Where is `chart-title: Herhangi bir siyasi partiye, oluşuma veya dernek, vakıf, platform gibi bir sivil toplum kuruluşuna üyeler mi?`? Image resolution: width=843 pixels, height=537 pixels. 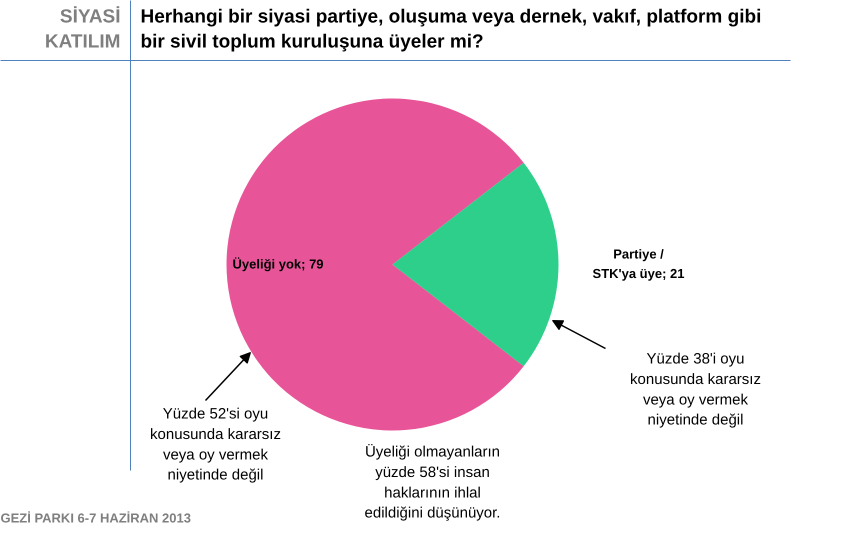 chart-title: Herhangi bir siyasi partiye, oluşuma veya dernek, vakıf, platform gibi bir sivil toplum kuruluşuna üyeler mi? is located at coordinates (451, 29).